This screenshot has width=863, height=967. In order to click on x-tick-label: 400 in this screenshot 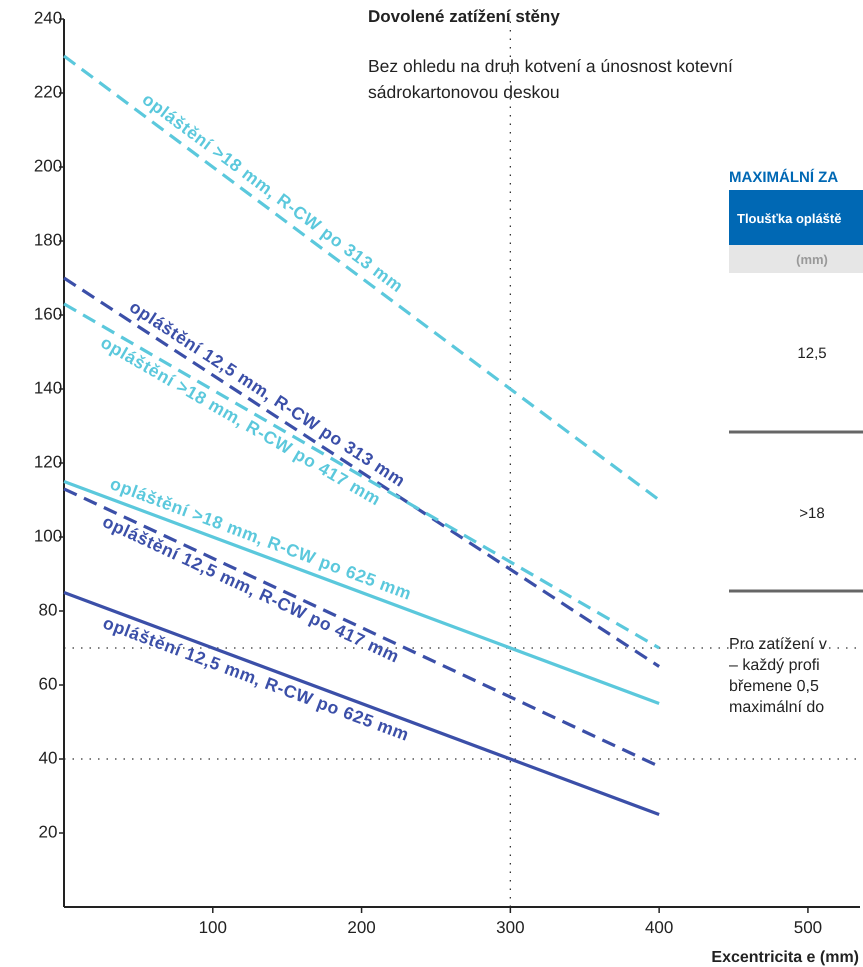, I will do `click(659, 927)`.